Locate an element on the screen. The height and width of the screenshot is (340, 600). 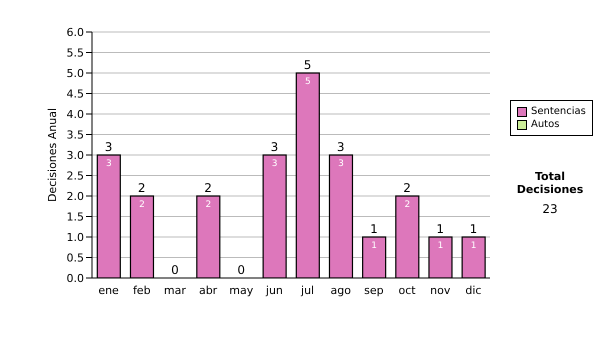
x-tick-label: abr is located at coordinates (208, 290).